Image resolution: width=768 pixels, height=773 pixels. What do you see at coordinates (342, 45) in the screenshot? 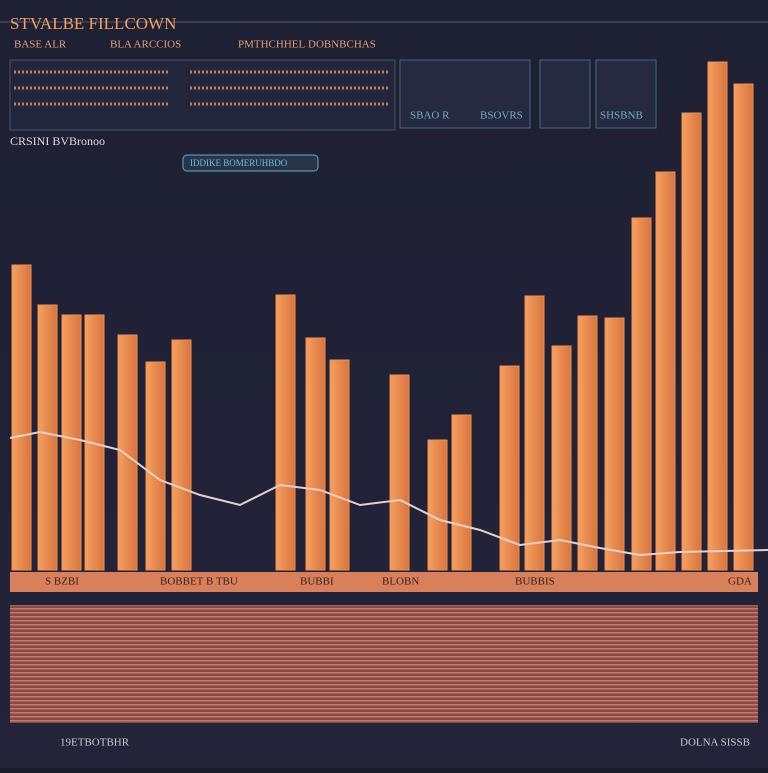
I see `tab: DOBNBCHAS` at bounding box center [342, 45].